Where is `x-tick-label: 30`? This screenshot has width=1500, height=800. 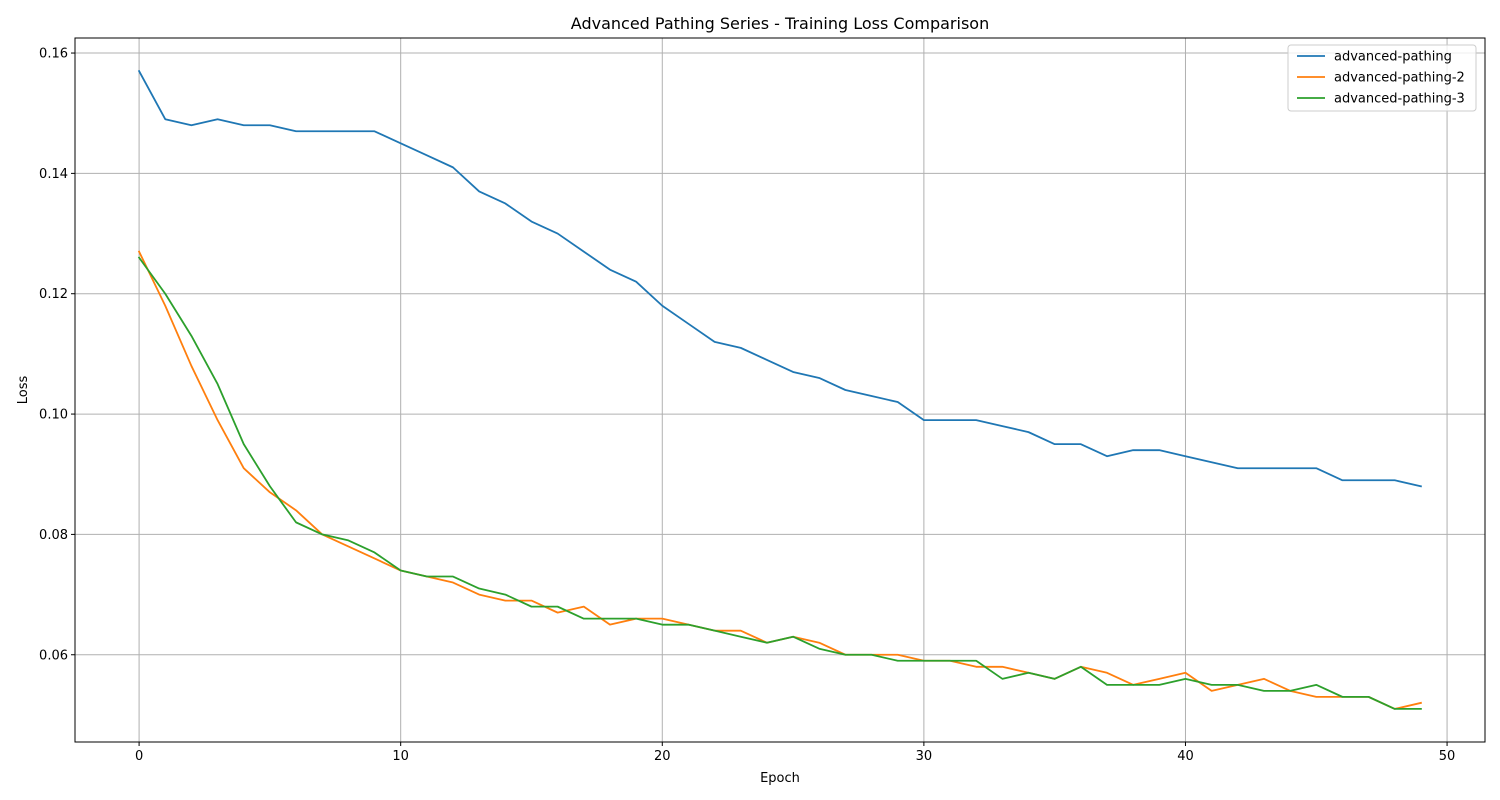 x-tick-label: 30 is located at coordinates (924, 756).